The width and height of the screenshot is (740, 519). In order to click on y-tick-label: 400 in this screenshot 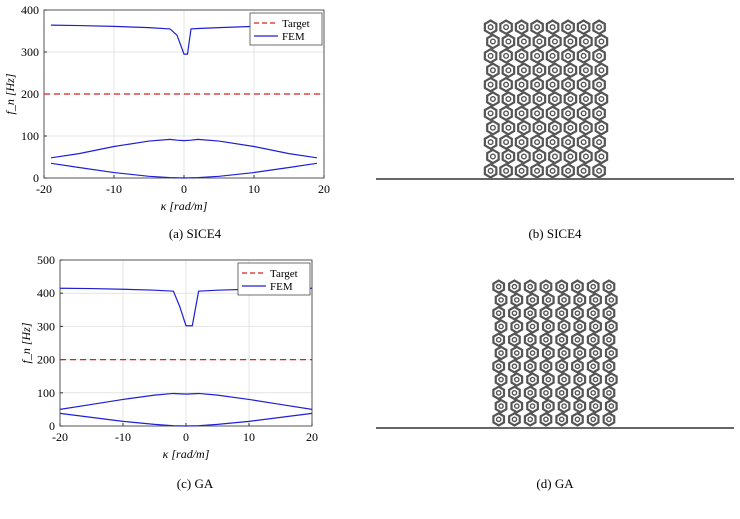, I will do `click(30, 10)`.